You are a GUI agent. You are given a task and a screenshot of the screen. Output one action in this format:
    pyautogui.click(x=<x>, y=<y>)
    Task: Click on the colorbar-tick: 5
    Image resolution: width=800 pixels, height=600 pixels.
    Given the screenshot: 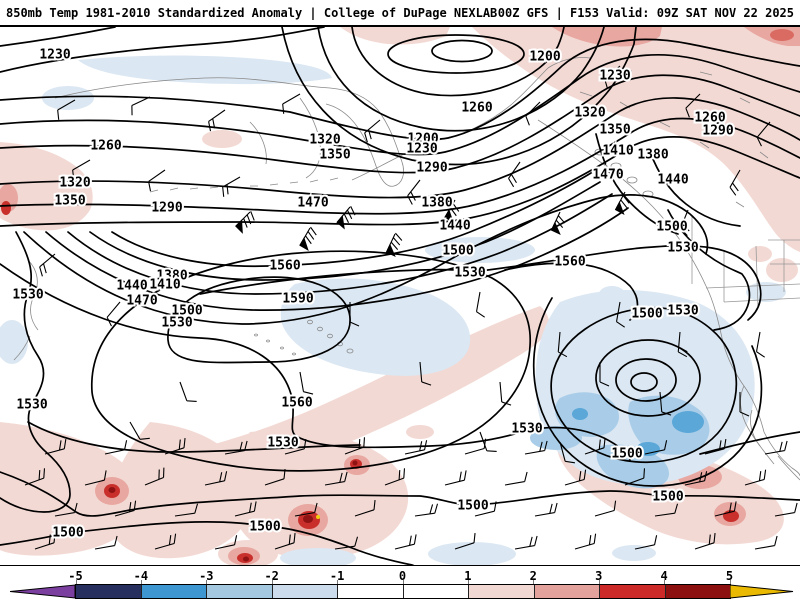 What is the action you would take?
    pyautogui.click(x=729, y=576)
    